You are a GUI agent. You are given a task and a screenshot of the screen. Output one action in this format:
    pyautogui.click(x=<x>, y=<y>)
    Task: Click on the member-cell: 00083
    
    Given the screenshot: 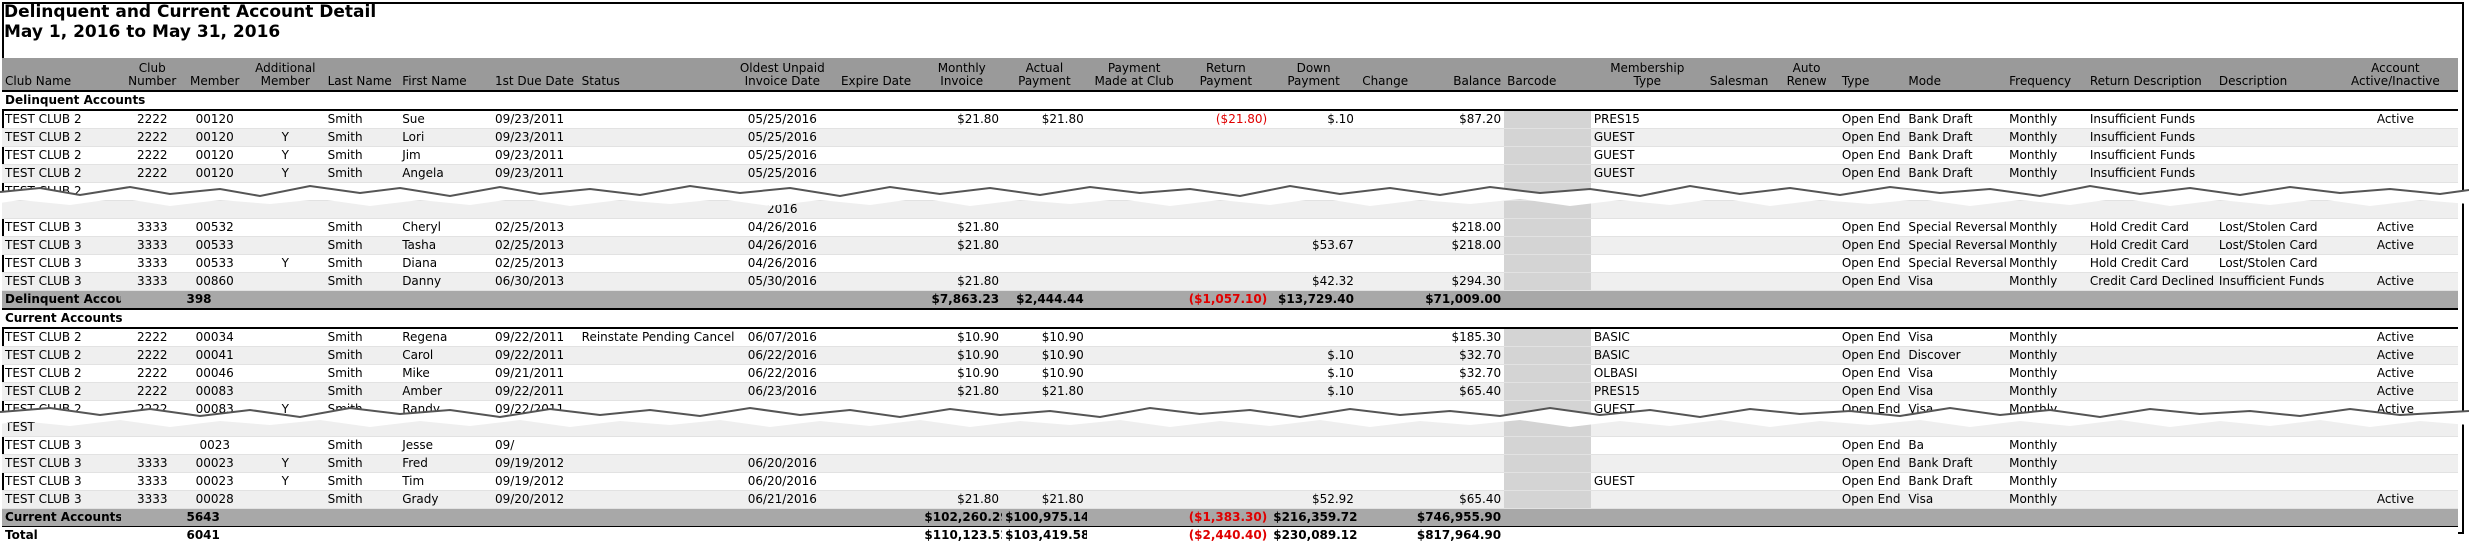 What is the action you would take?
    pyautogui.click(x=214, y=392)
    